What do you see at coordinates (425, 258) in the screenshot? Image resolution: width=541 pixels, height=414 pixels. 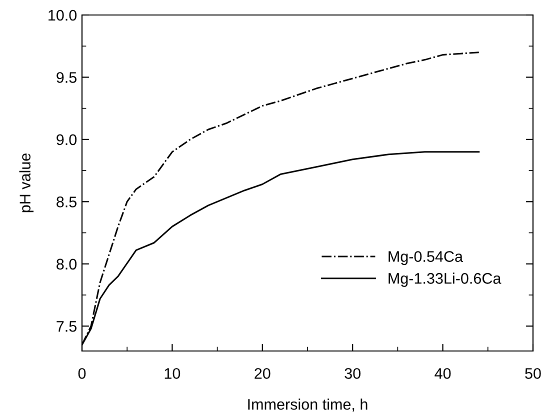 I see `legend-label: Mg-0.54Ca` at bounding box center [425, 258].